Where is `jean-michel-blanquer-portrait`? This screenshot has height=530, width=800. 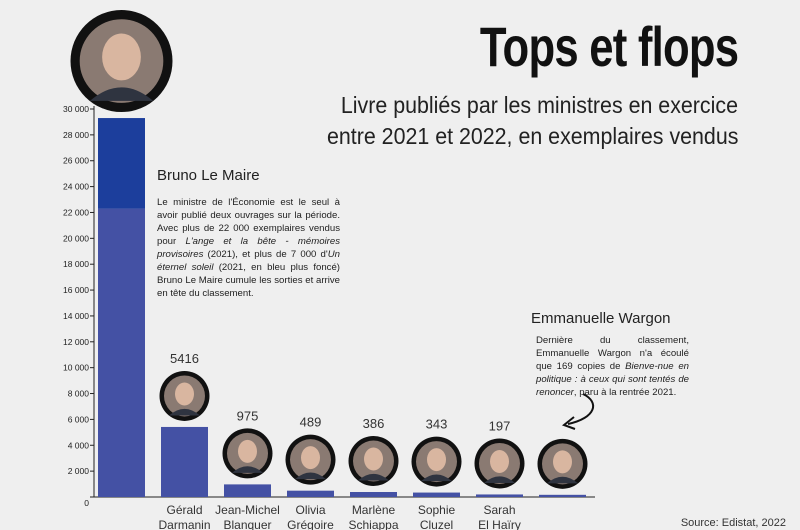
jean-michel-blanquer-portrait is located at coordinates (247, 453).